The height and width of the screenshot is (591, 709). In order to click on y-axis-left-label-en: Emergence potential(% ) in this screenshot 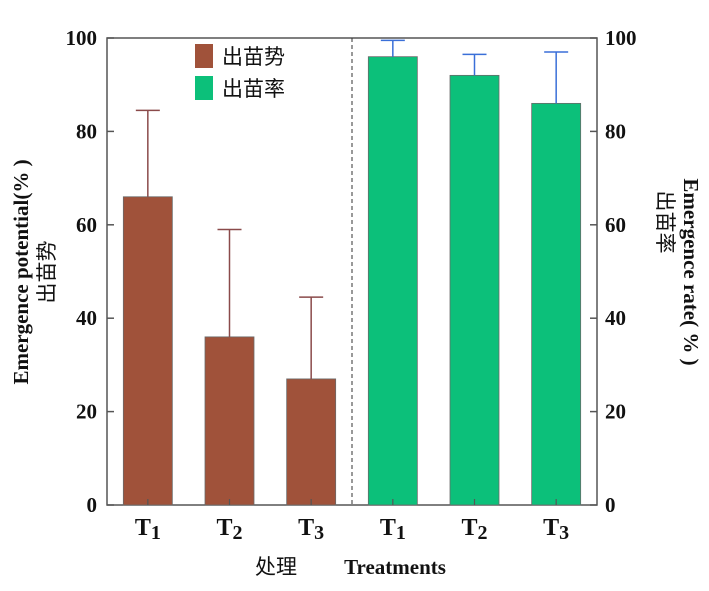, I will do `click(21, 271)`.